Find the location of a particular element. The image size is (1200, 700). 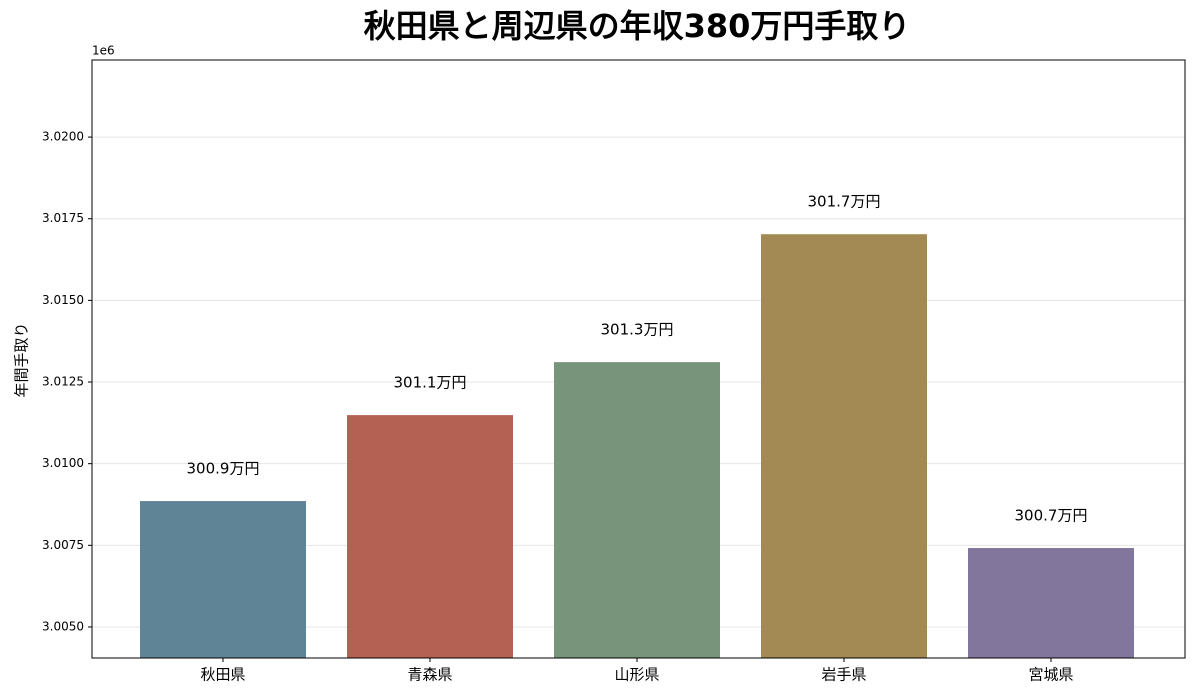

y-tick-label: 3.0150 is located at coordinates (63, 300).